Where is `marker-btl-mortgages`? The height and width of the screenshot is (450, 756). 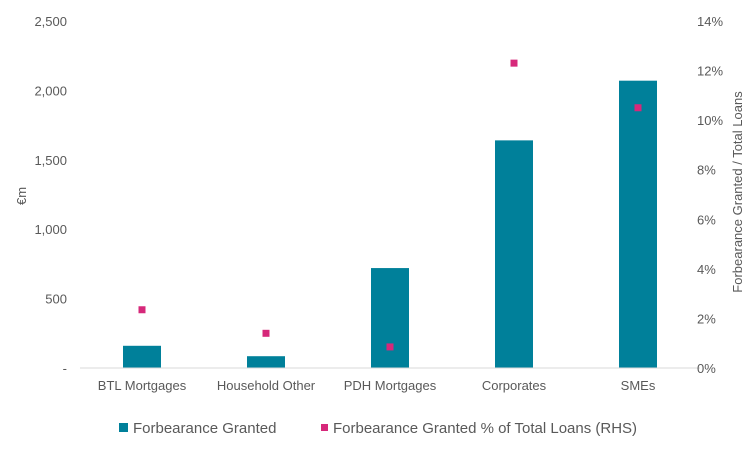 marker-btl-mortgages is located at coordinates (142, 310).